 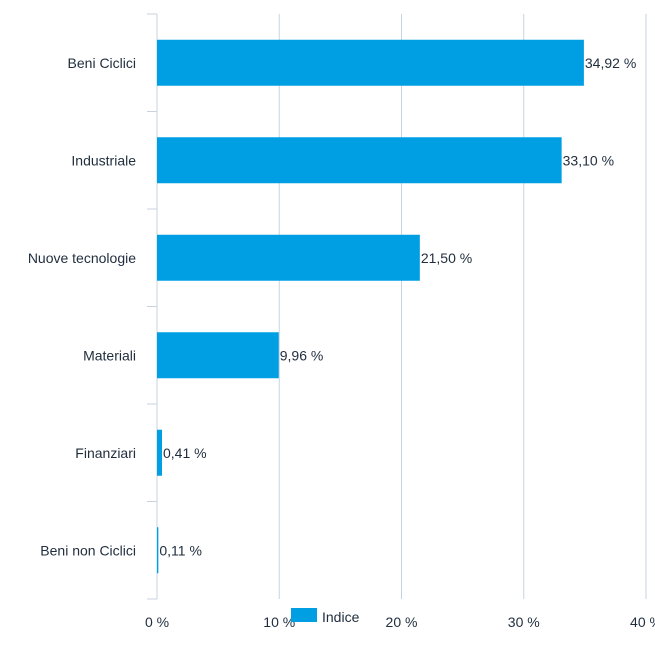 I want to click on data-label-0: 34,92 %, so click(x=610, y=63).